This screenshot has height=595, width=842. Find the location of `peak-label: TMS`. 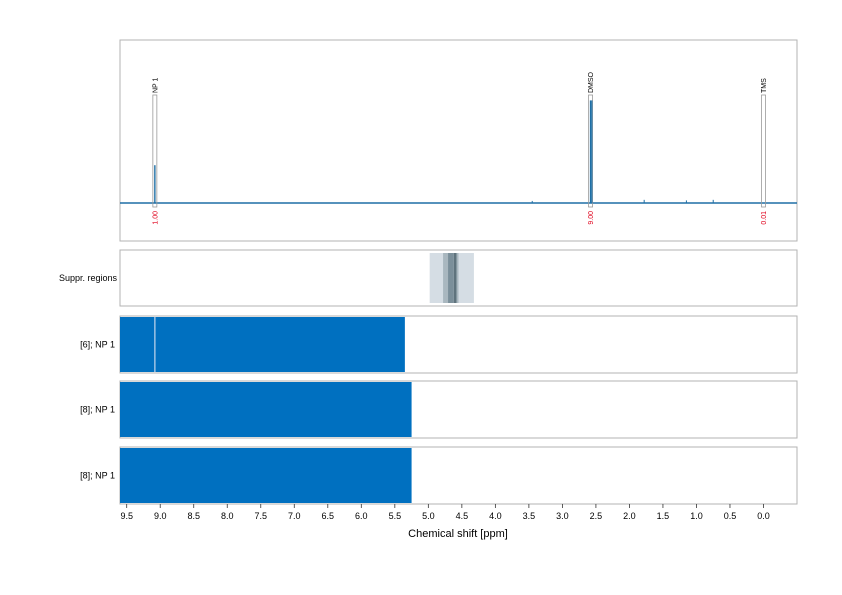

peak-label: TMS is located at coordinates (764, 85).